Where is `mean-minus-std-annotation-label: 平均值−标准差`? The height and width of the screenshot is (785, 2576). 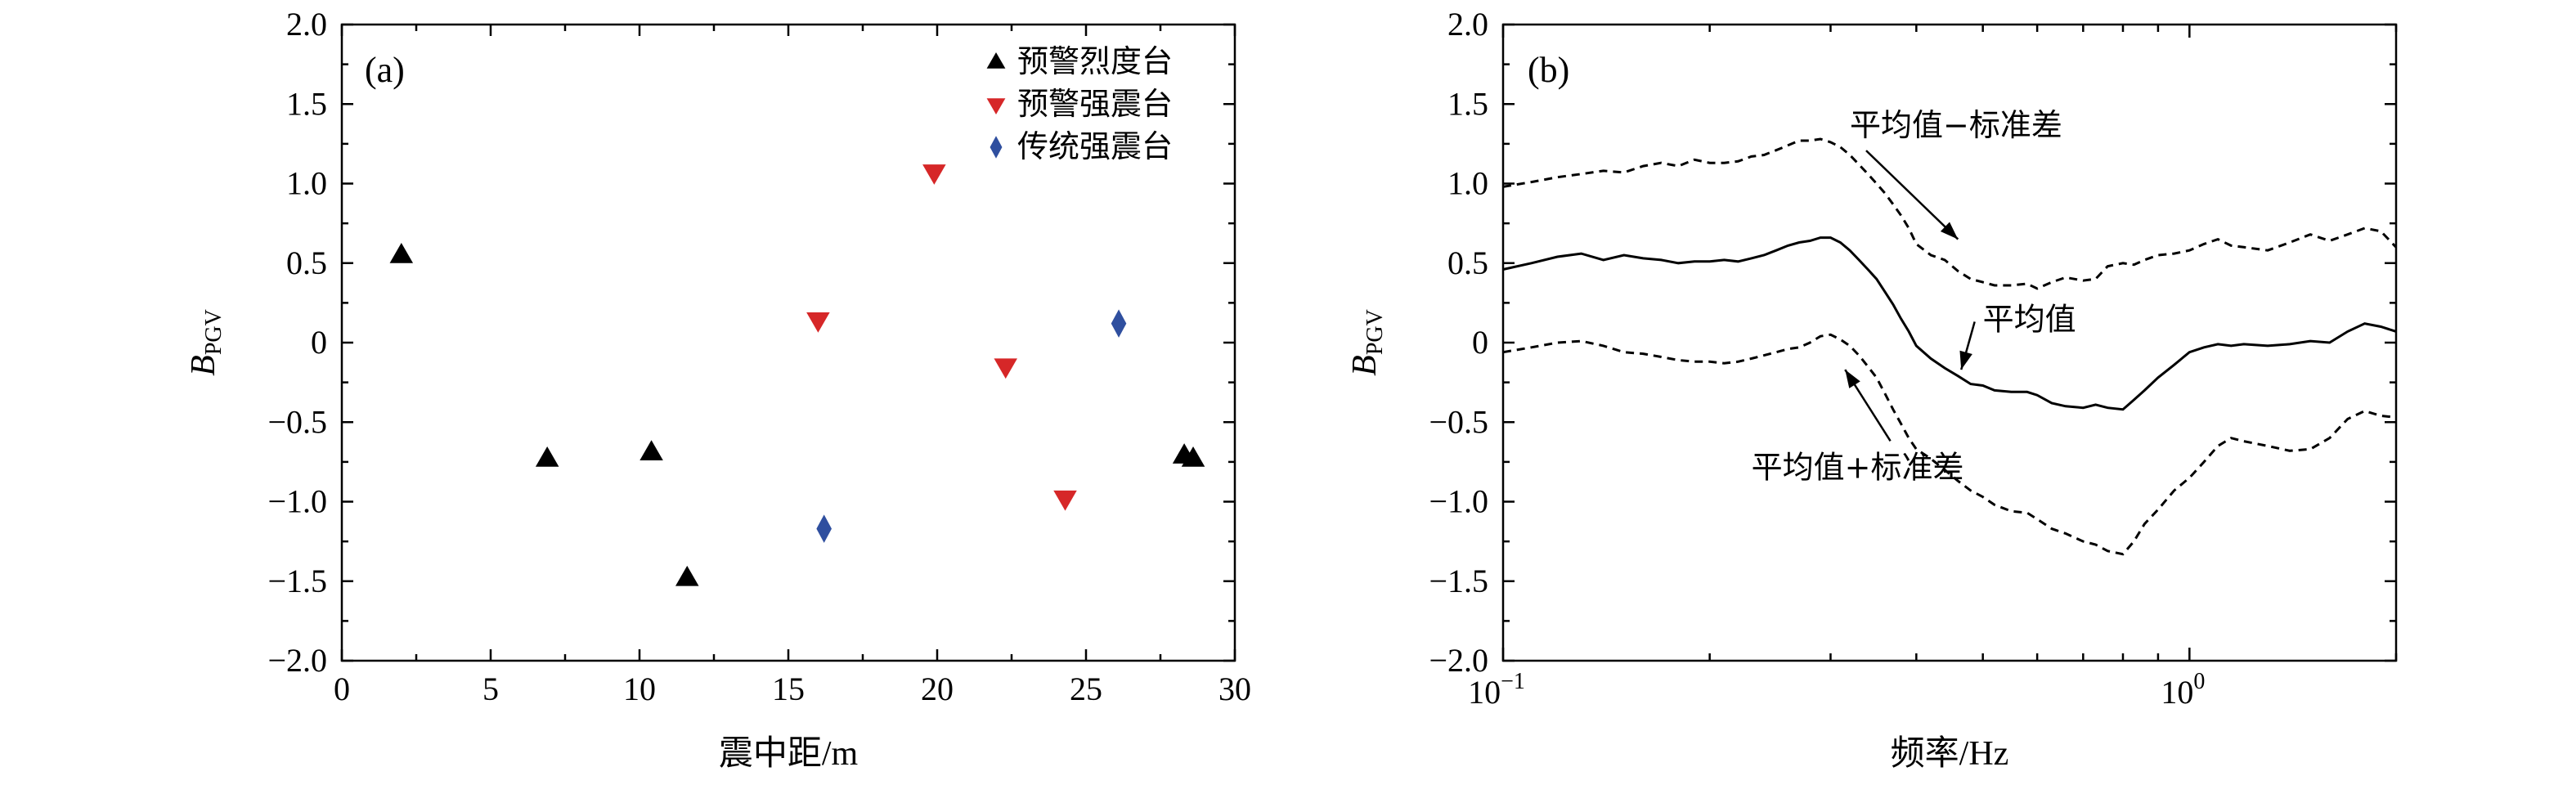
mean-minus-std-annotation-label: 平均值−标准差 is located at coordinates (1956, 125).